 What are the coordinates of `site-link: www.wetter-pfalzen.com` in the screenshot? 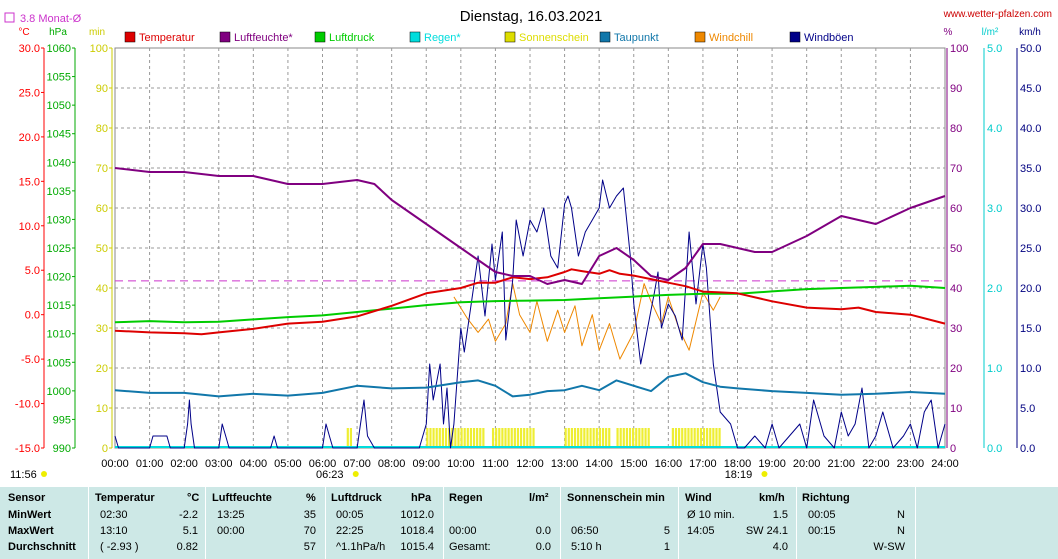 It's located at (997, 14).